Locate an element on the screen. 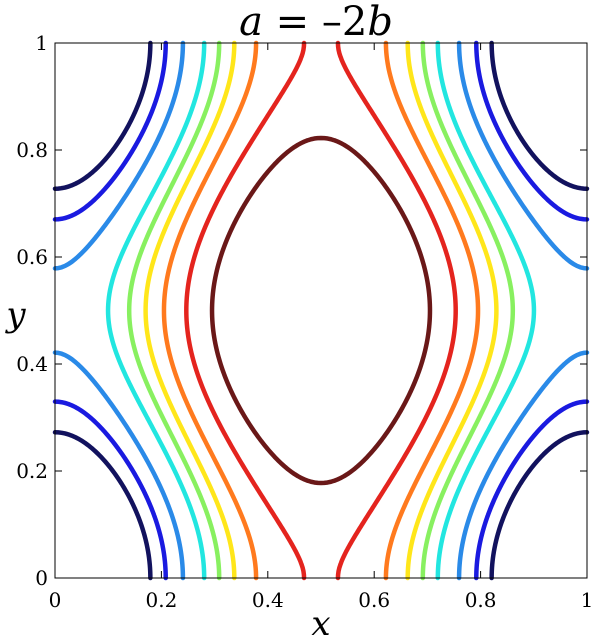 This screenshot has height=638, width=596. y-tick-label: 0.6 is located at coordinates (32, 257).